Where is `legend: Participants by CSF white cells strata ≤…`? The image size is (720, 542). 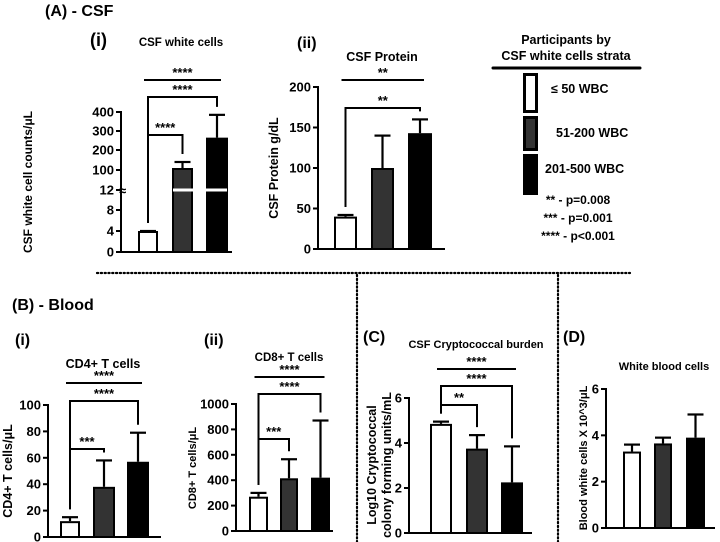 legend: Participants by CSF white cells strata ≤… is located at coordinates (566, 138).